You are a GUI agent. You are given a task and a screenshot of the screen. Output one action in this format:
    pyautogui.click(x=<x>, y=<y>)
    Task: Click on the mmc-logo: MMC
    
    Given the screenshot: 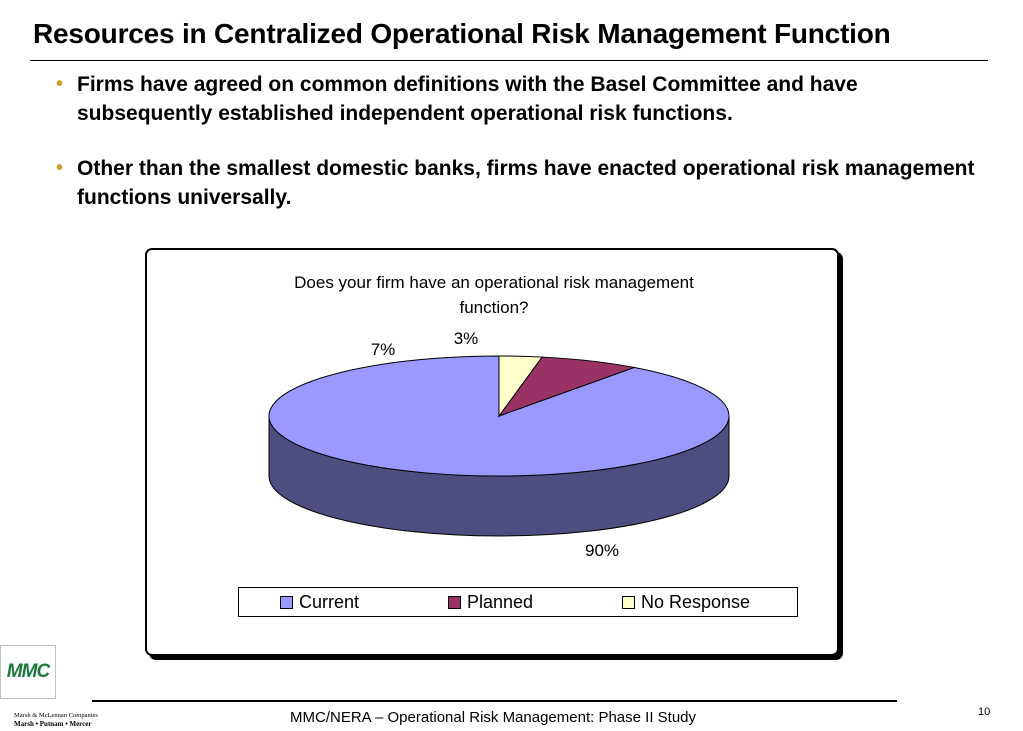 What is the action you would take?
    pyautogui.click(x=28, y=672)
    